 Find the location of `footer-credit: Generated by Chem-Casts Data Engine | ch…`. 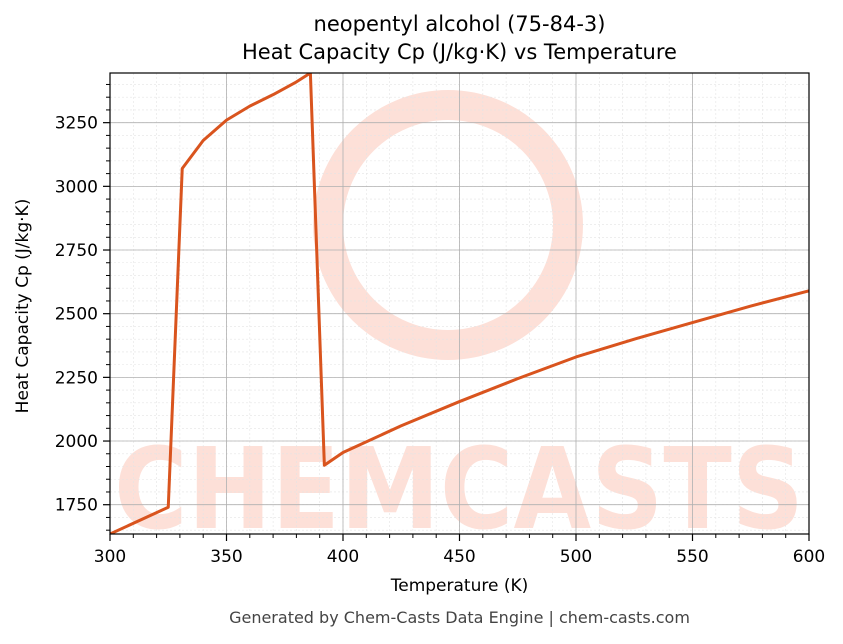

footer-credit: Generated by Chem-Casts Data Engine | ch… is located at coordinates (459, 617).